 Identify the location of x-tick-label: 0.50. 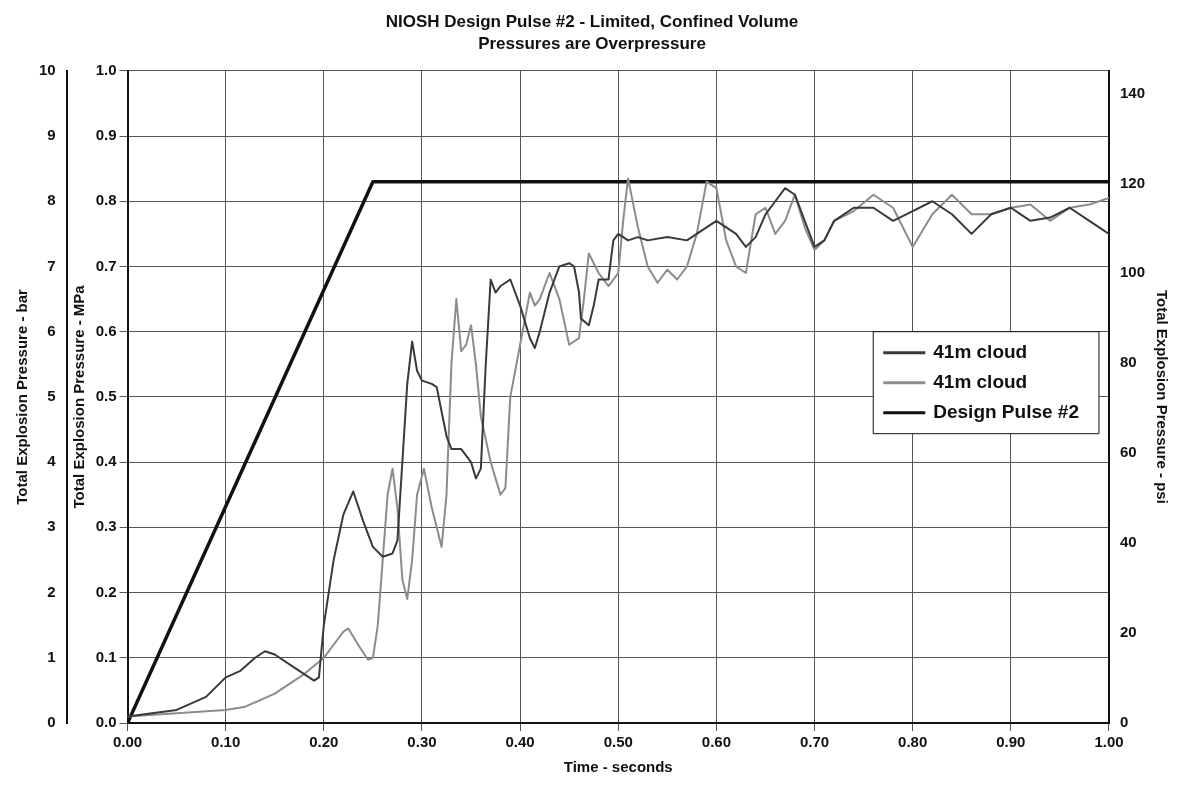
(618, 742).